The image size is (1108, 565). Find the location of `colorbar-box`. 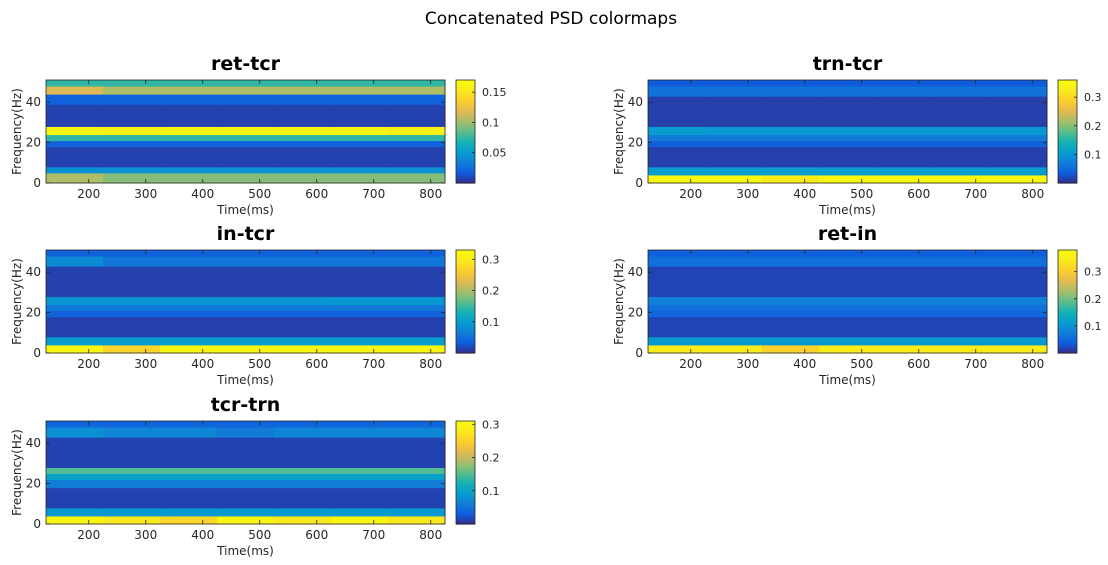

colorbar-box is located at coordinates (465, 131).